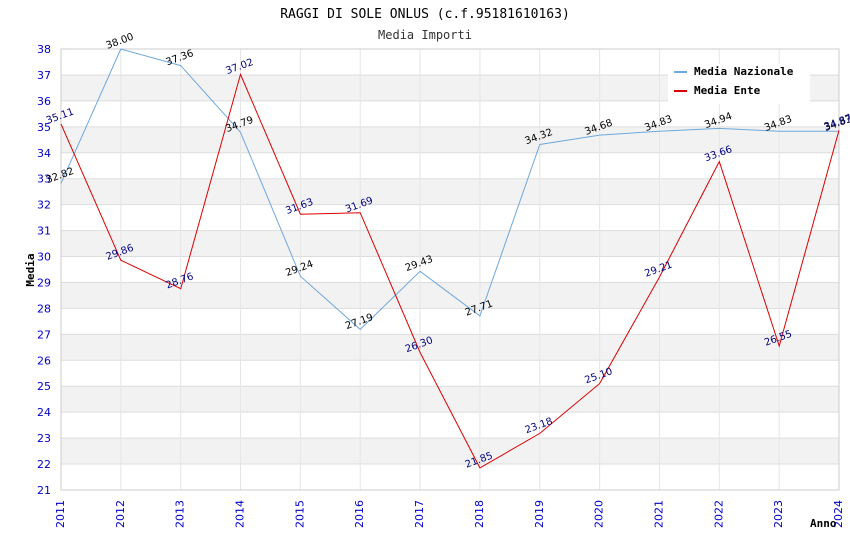 This screenshot has height=550, width=850. What do you see at coordinates (425, 14) in the screenshot?
I see `chart-title: RAGGI DI SOLE ONLUS (c.f.95181610163)` at bounding box center [425, 14].